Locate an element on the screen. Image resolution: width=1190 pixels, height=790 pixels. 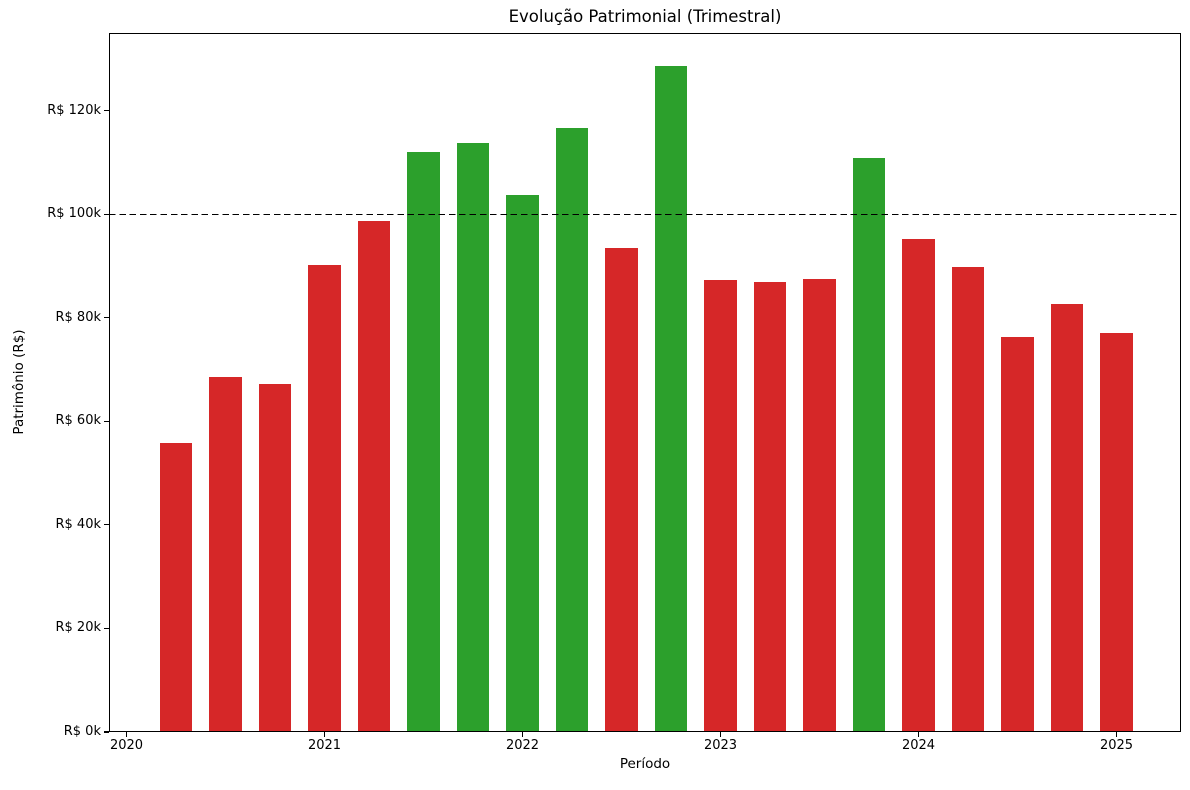
bar-2022-Q4 is located at coordinates (671, 398).